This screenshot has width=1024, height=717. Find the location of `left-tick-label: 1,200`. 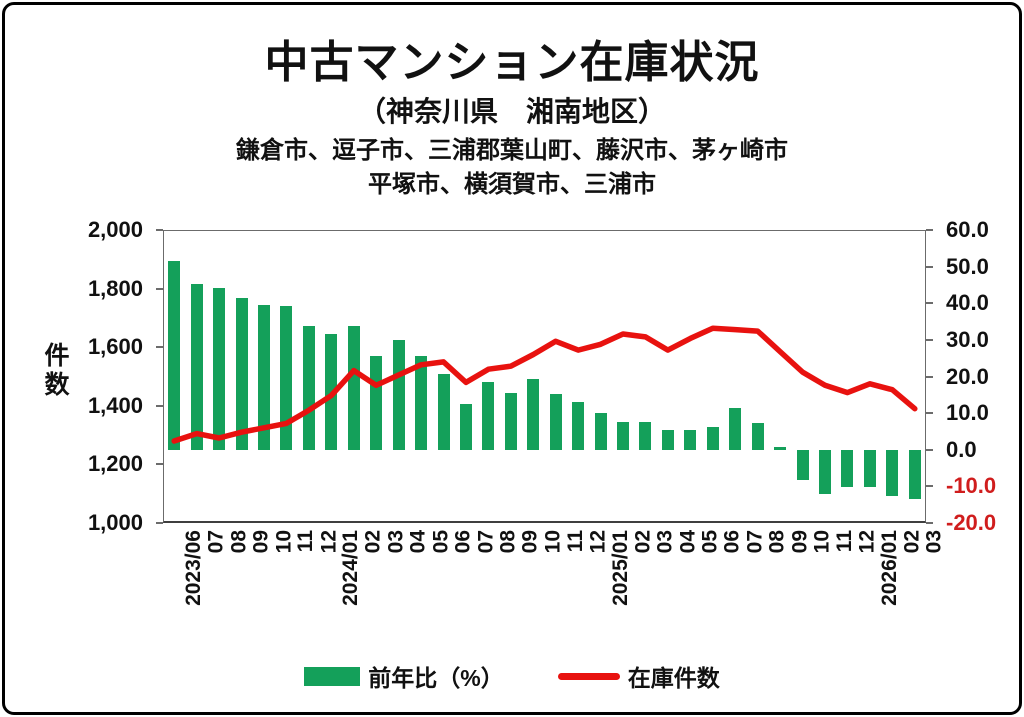

left-tick-label: 1,200 is located at coordinates (115, 464).